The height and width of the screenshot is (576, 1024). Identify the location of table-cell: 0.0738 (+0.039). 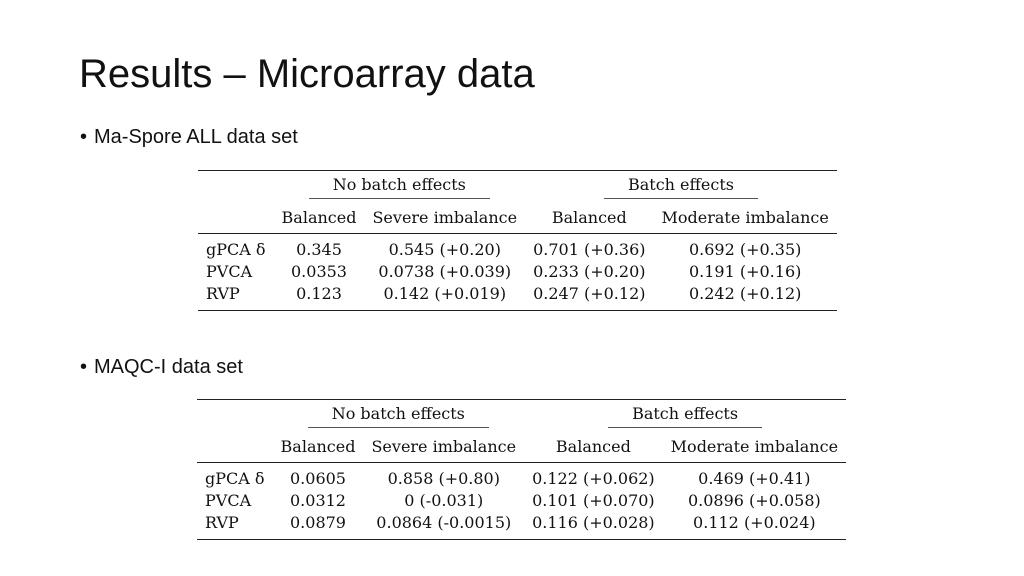
(445, 271).